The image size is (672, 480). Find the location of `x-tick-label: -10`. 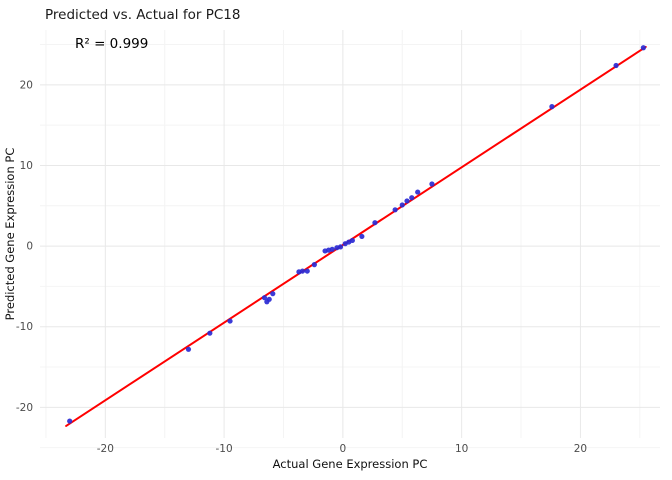

x-tick-label: -10 is located at coordinates (224, 449).